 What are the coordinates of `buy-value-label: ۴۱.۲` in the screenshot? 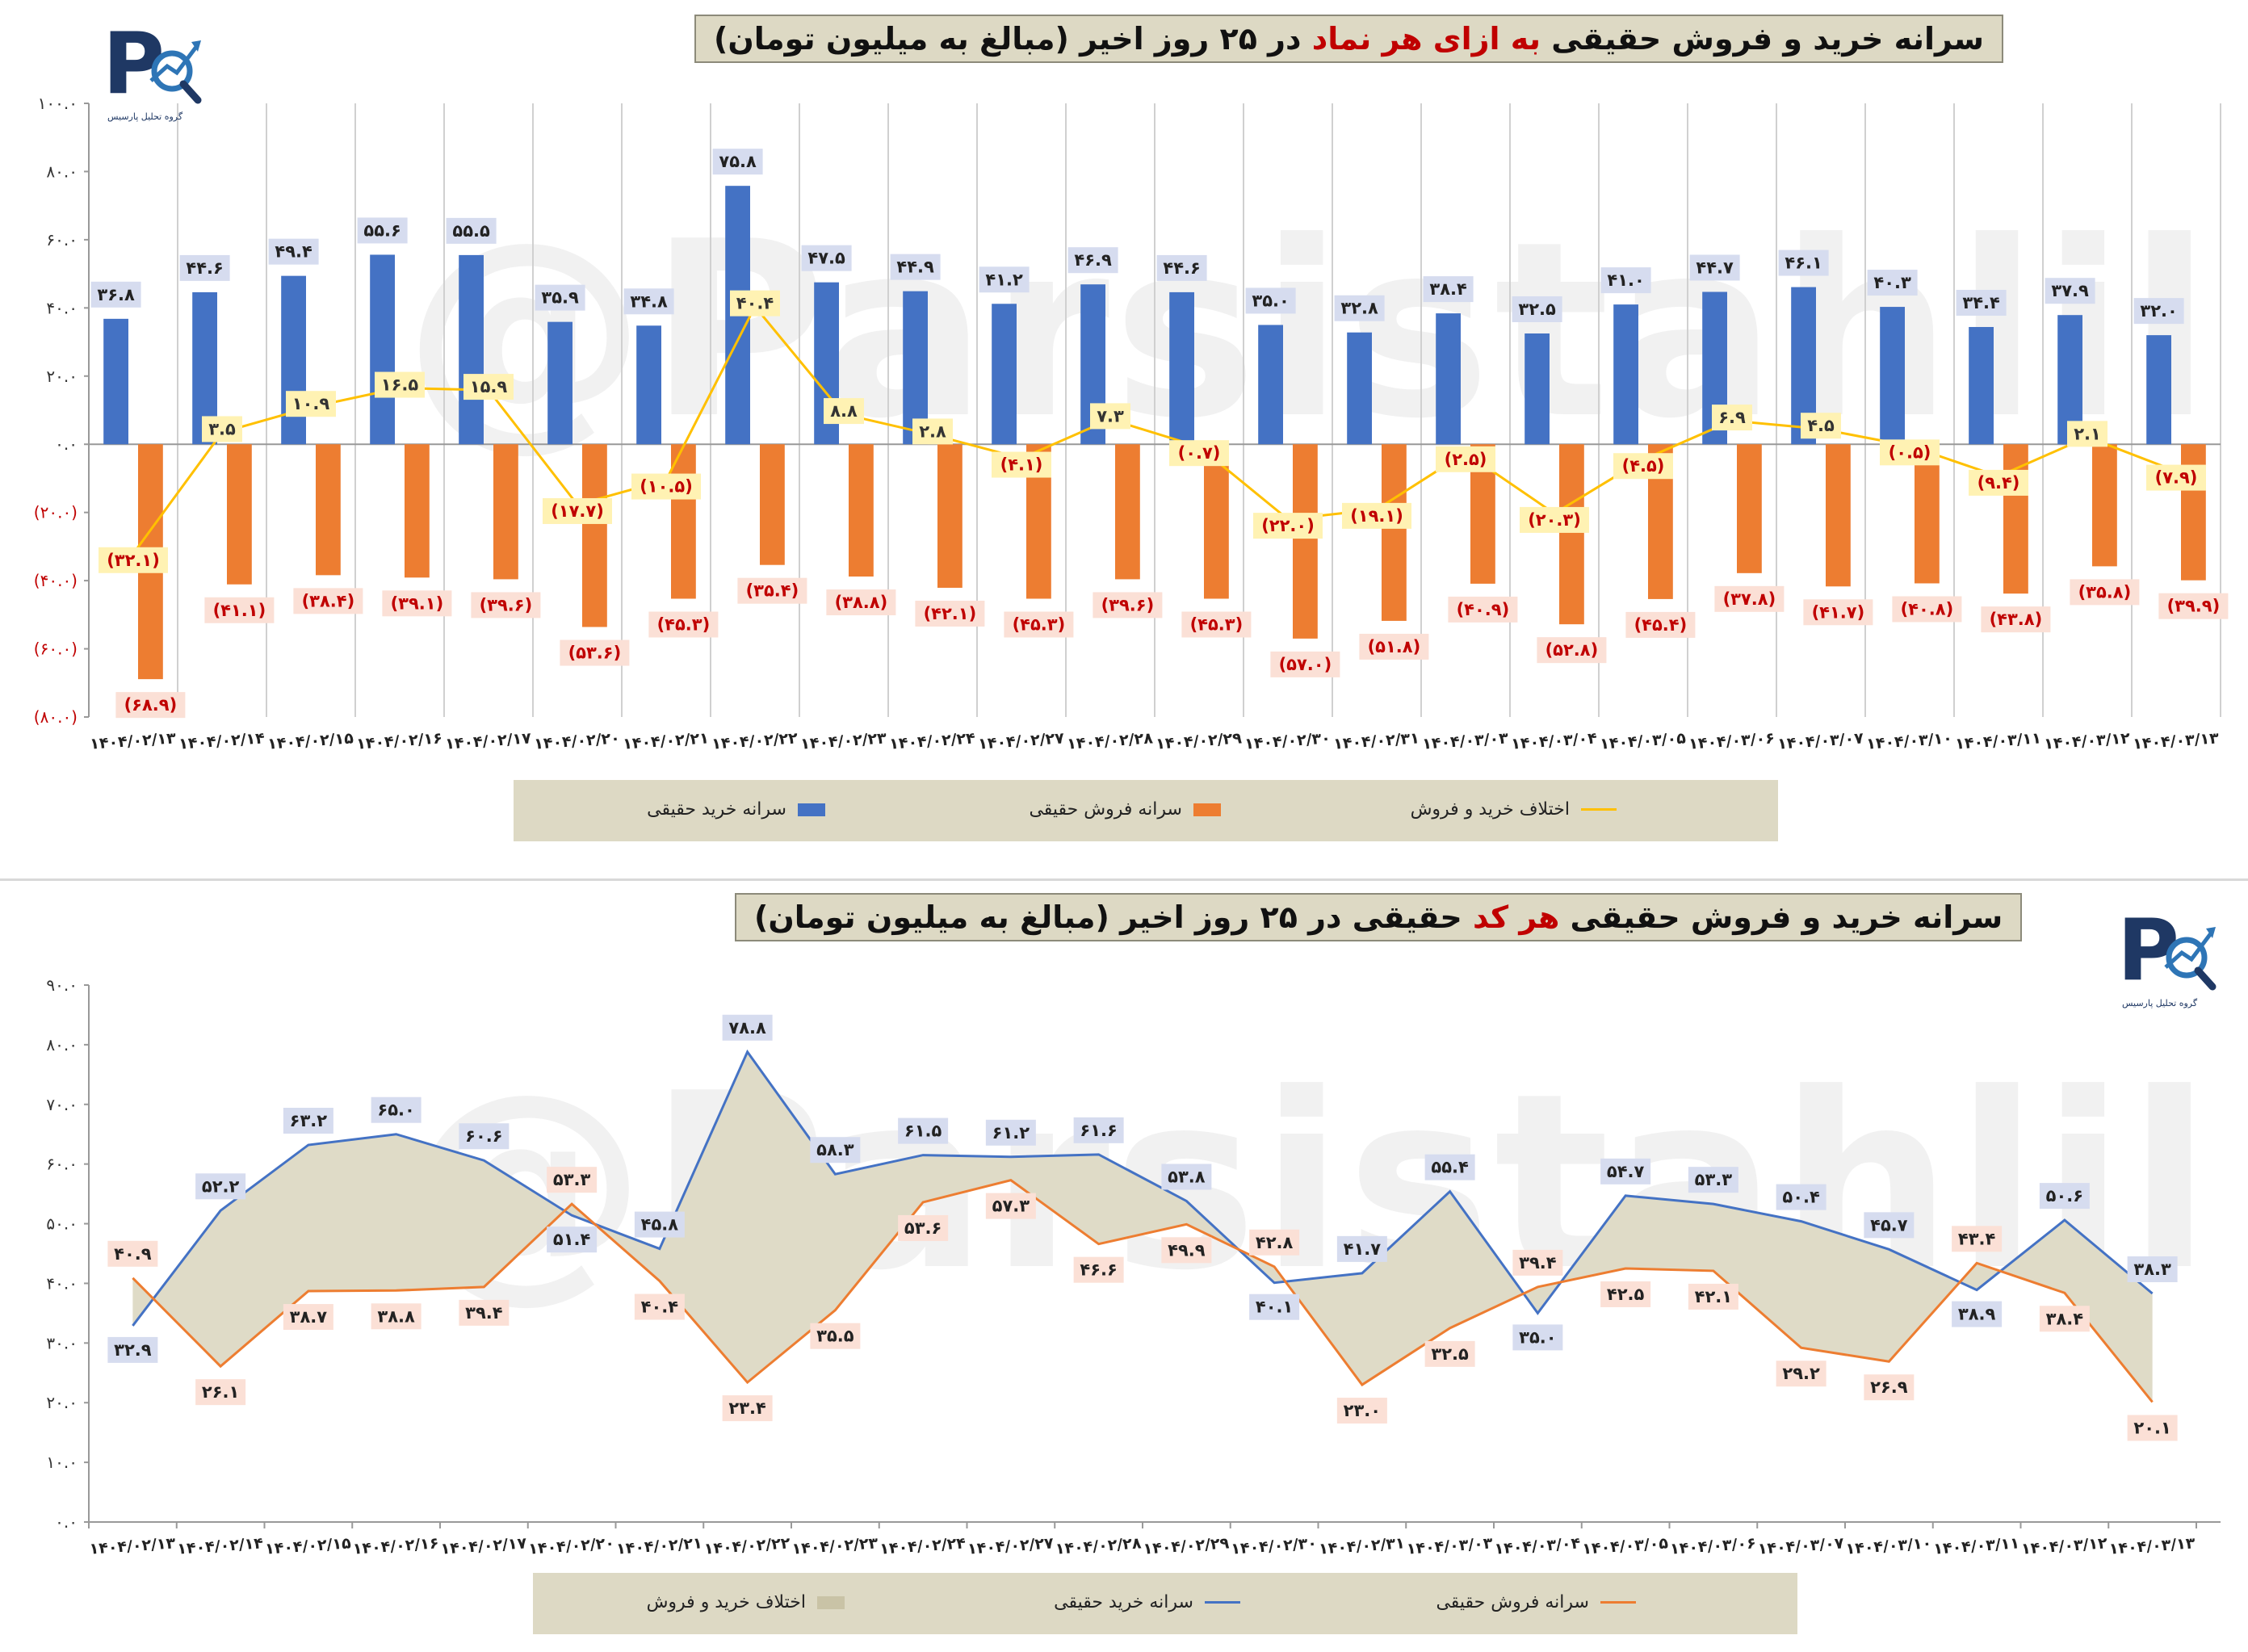 It's located at (1004, 279).